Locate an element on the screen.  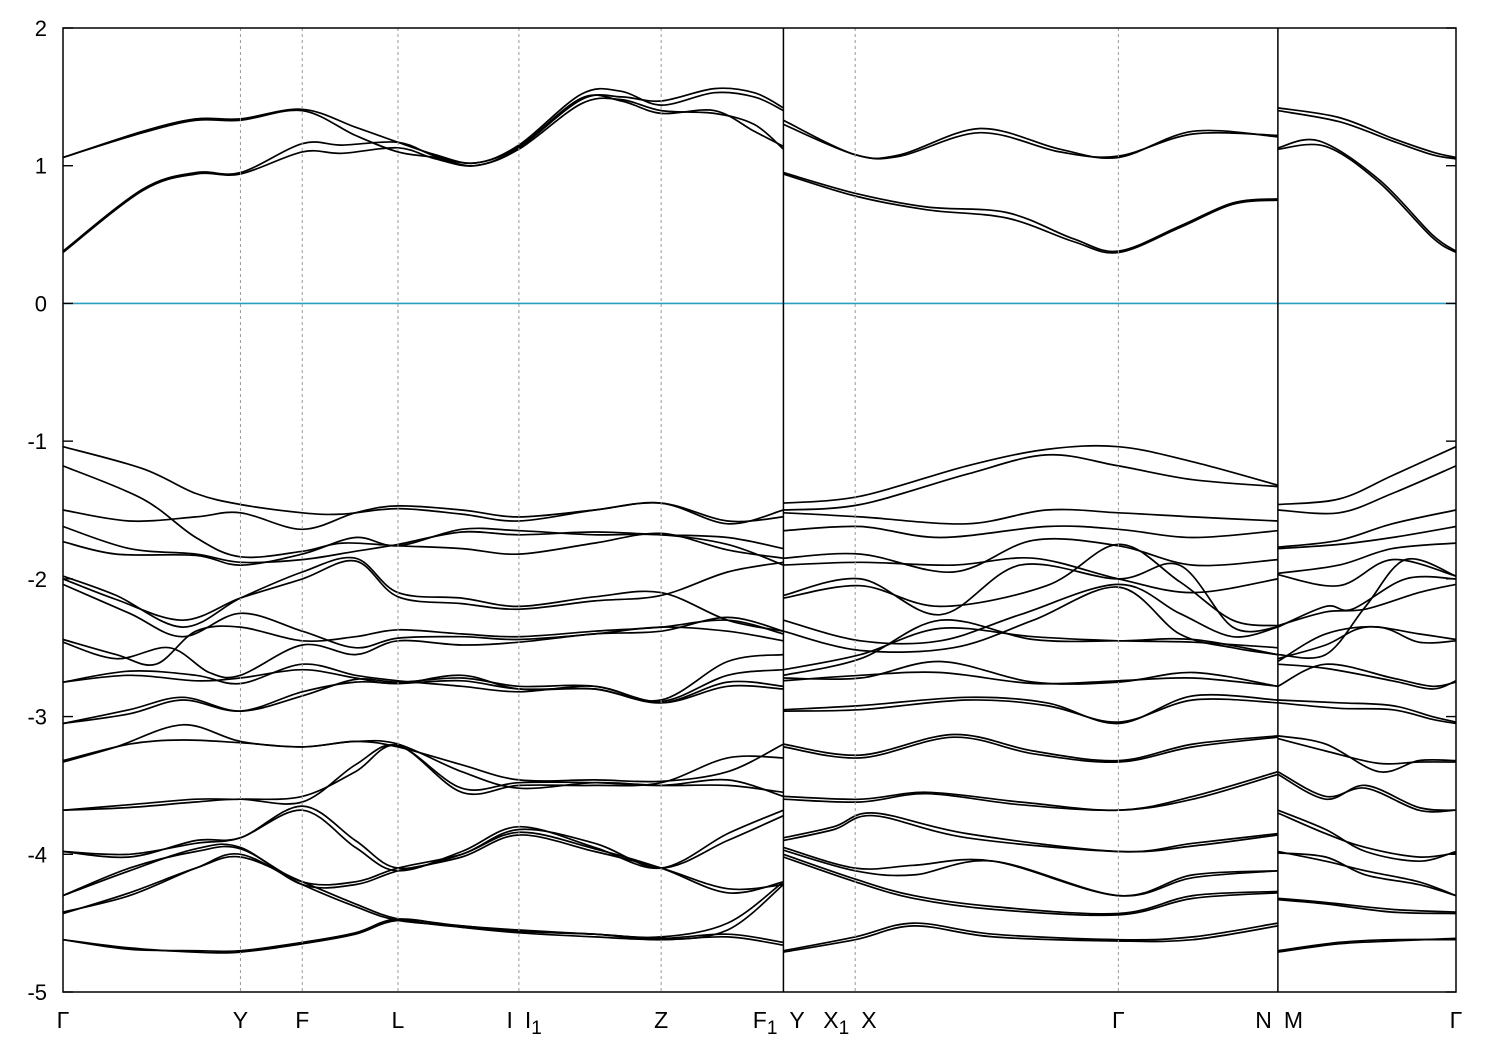
kpoint-label: F1 is located at coordinates (765, 1023).